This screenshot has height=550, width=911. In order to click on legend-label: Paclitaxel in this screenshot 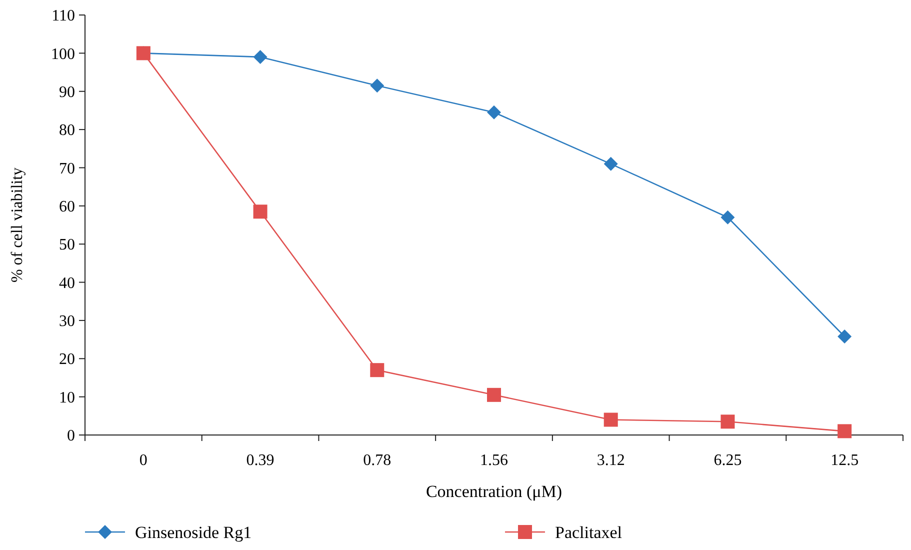, I will do `click(588, 532)`.